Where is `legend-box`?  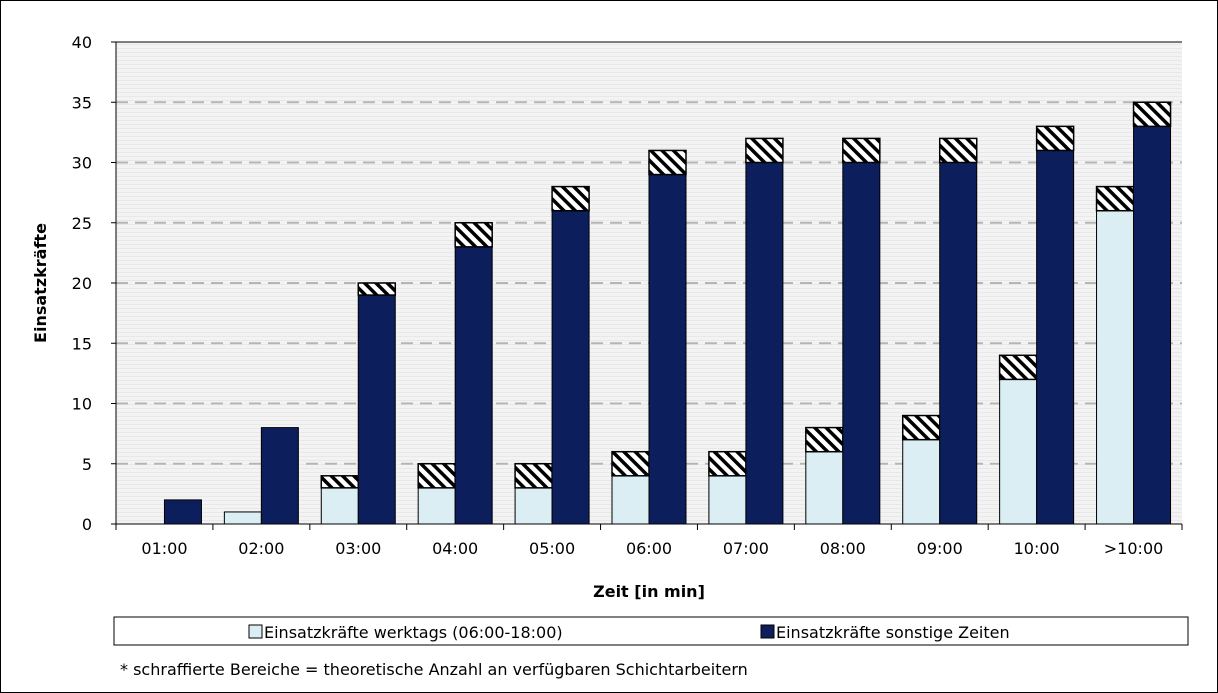
legend-box is located at coordinates (651, 631).